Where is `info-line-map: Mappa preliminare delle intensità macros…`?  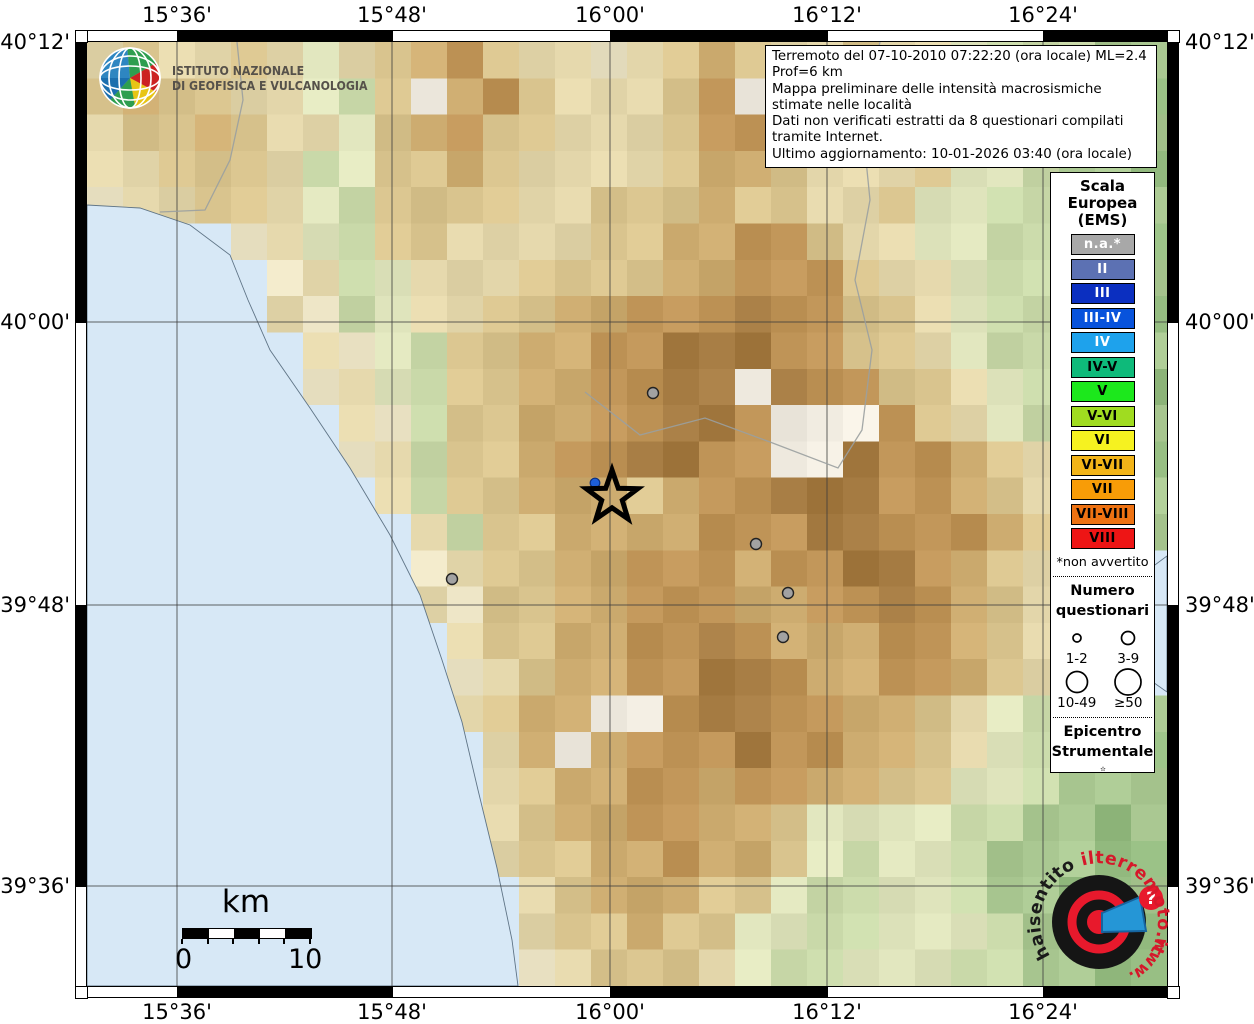 info-line-map: Mappa preliminare delle intensità macros… is located at coordinates (937, 97).